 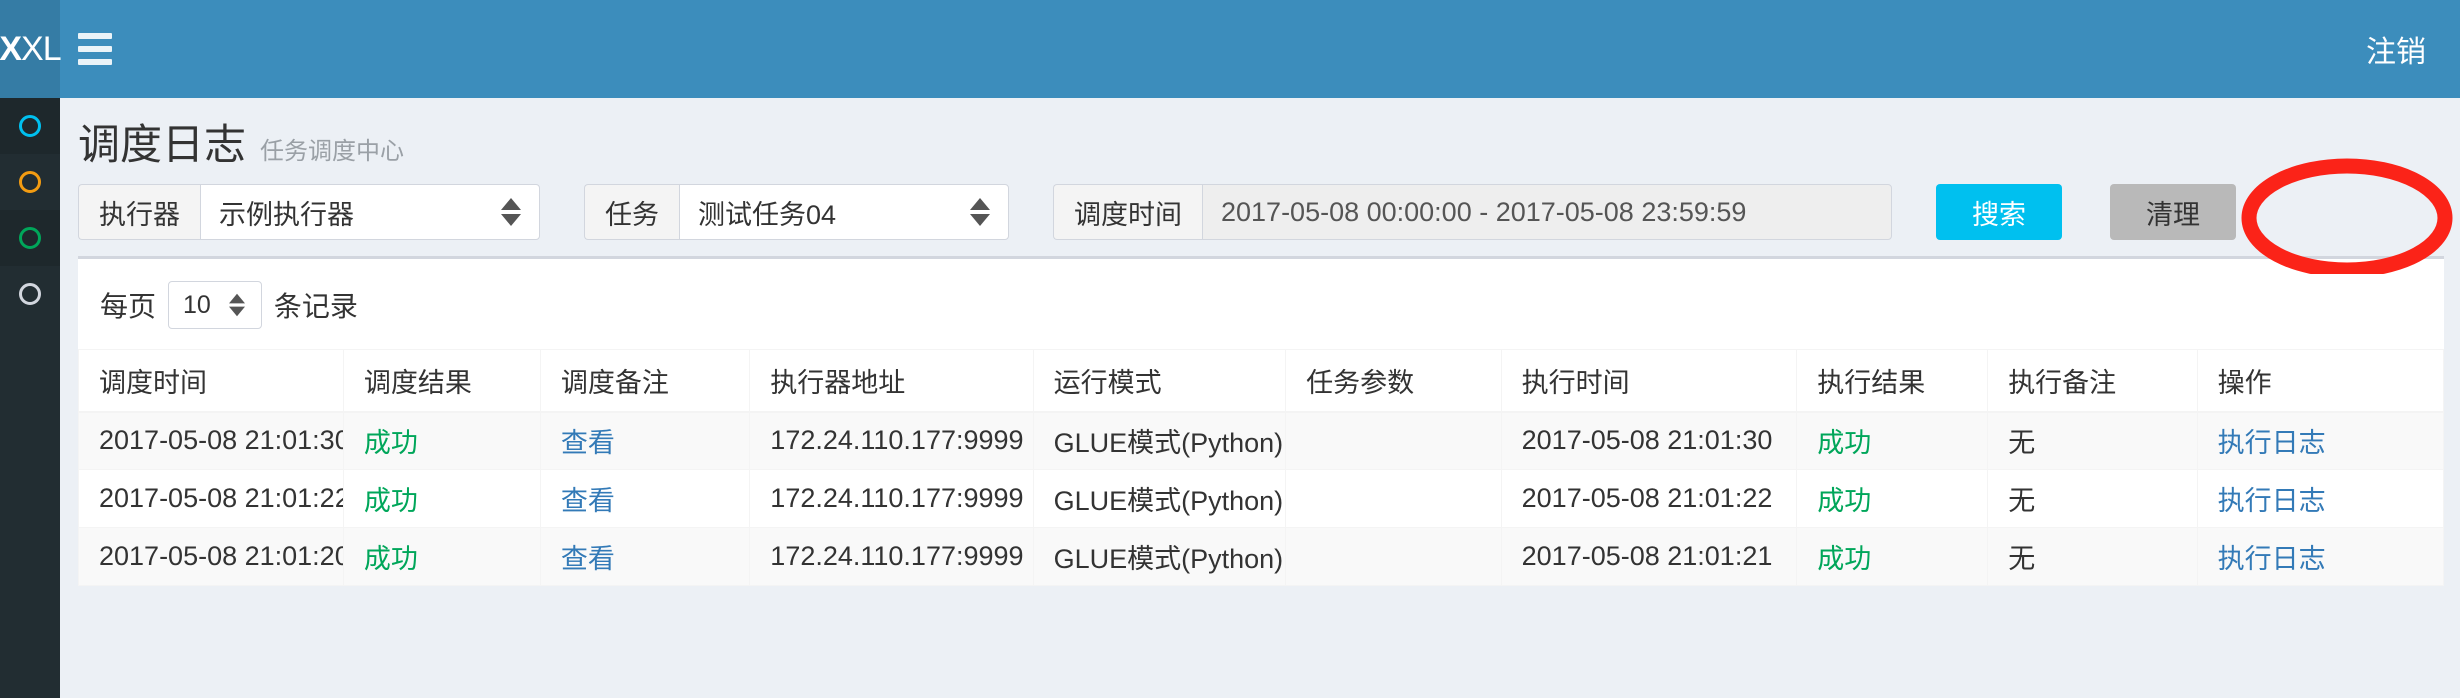 I want to click on job-filter: 任务 测试任务04, so click(x=796, y=212).